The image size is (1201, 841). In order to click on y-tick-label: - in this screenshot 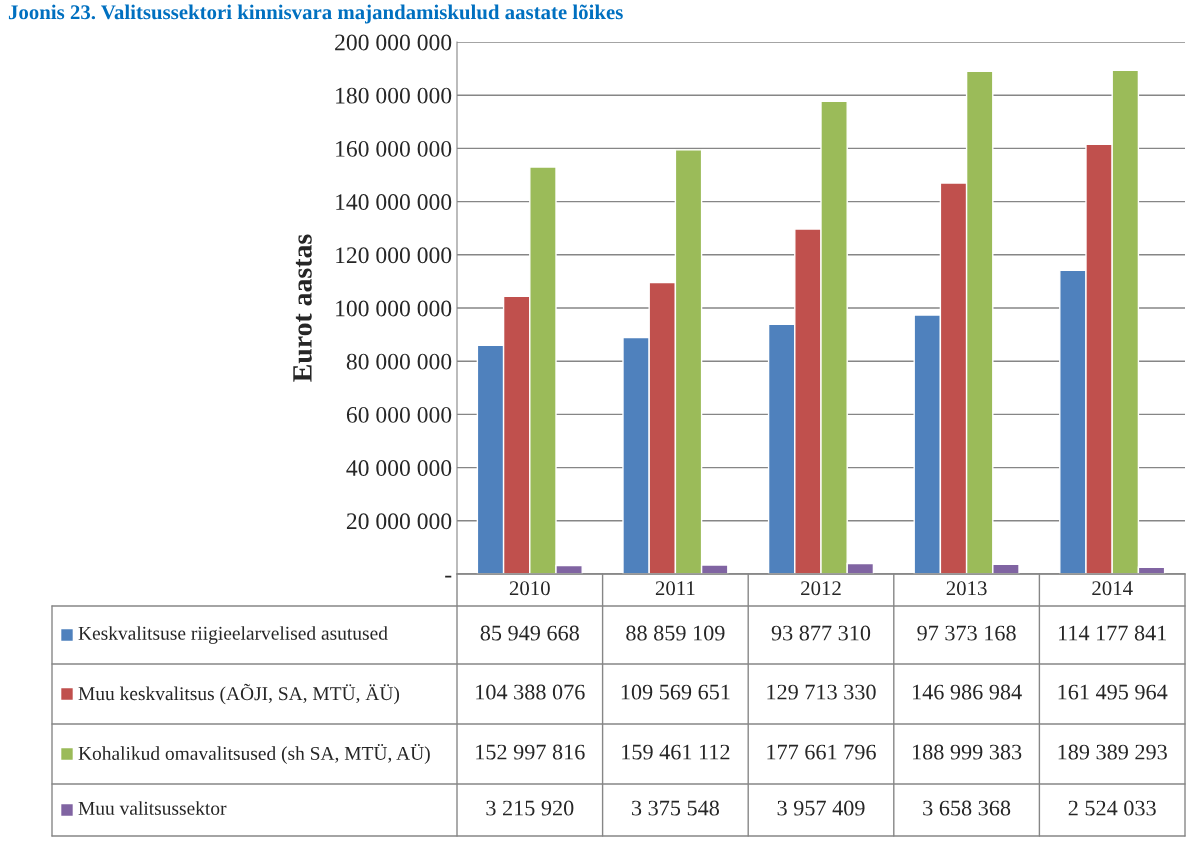, I will do `click(448, 576)`.